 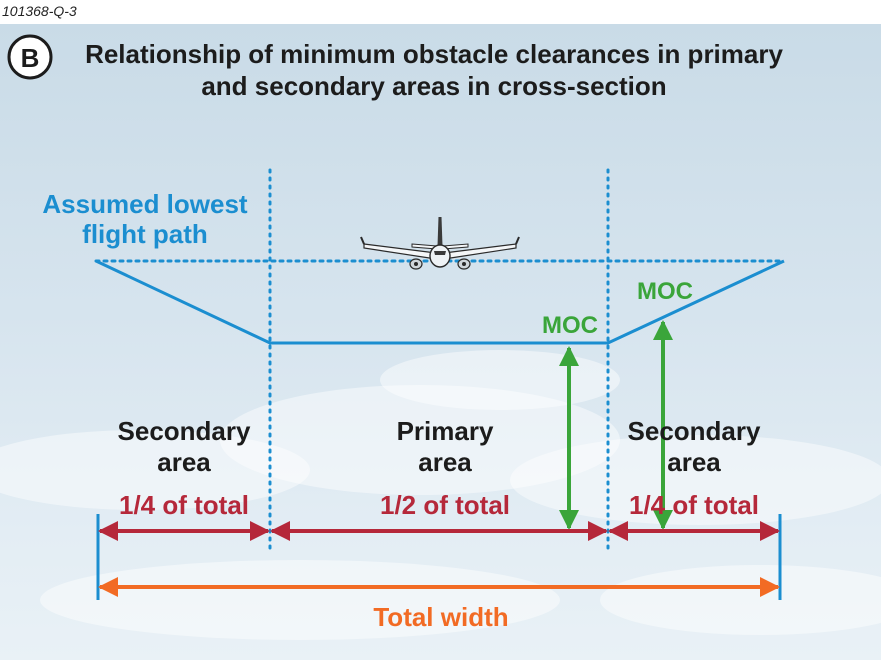 What do you see at coordinates (440, 12) in the screenshot?
I see `figure-header: 101368-Q-3` at bounding box center [440, 12].